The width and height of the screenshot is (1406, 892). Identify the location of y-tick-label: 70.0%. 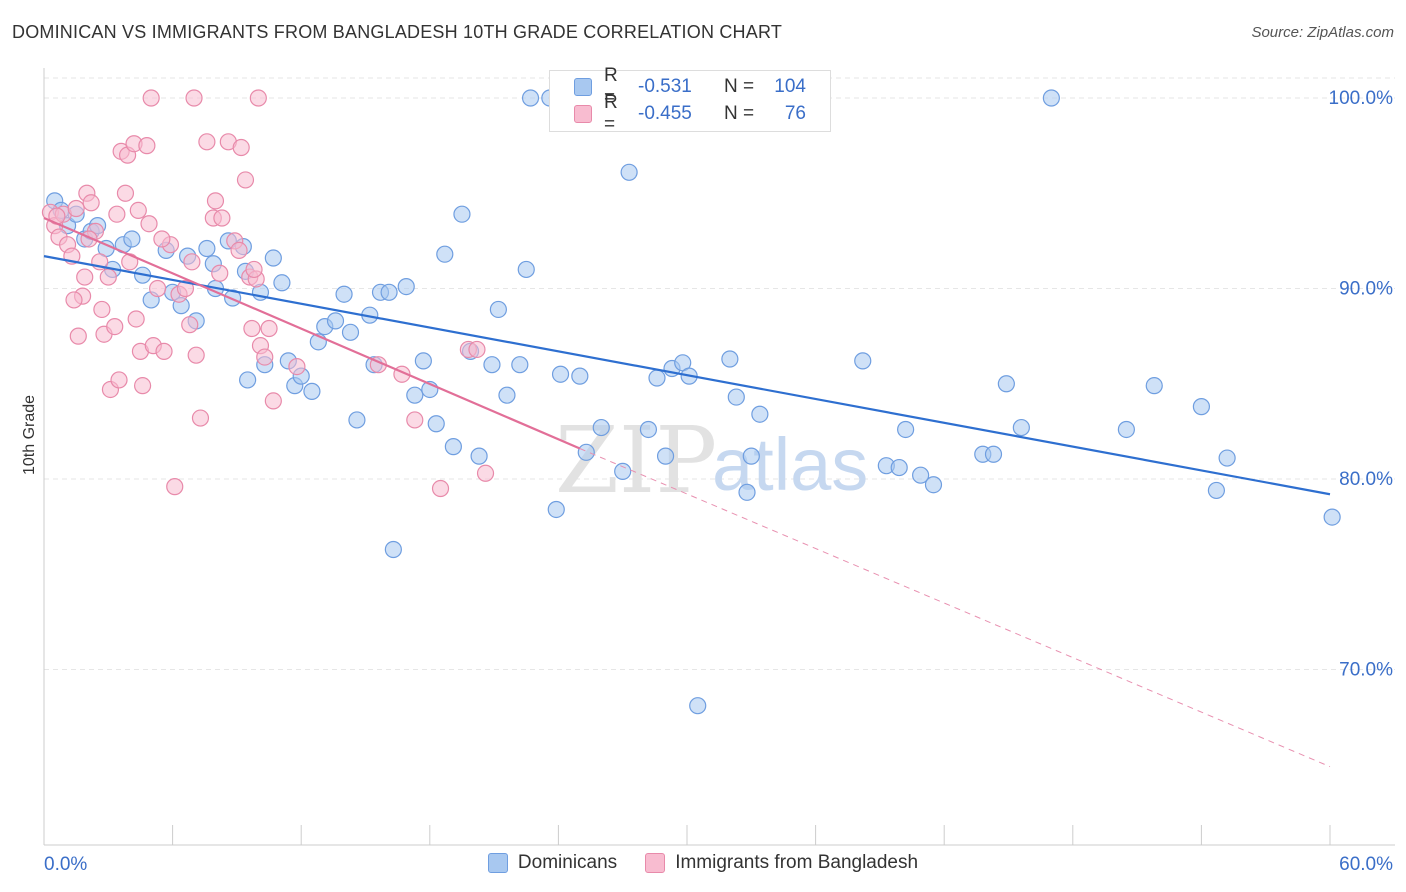
(1366, 670).